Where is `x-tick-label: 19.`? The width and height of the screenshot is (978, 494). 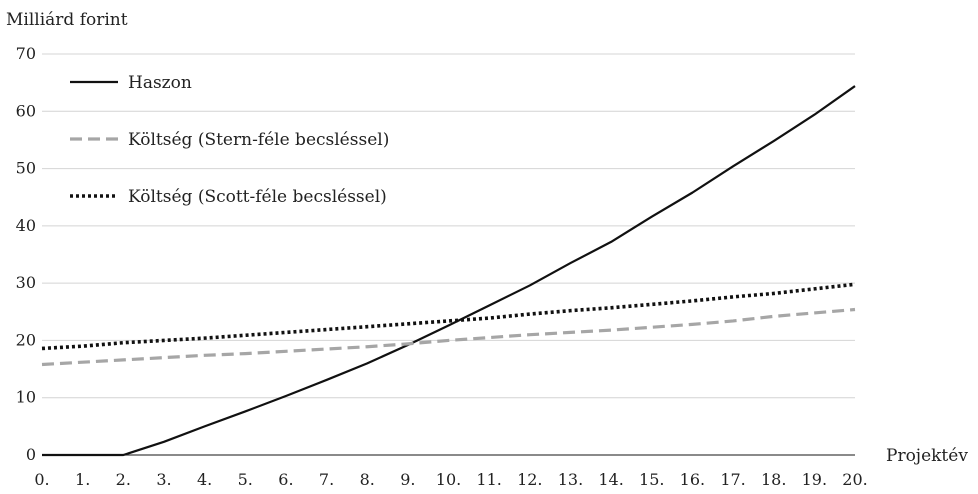
x-tick-label: 19. is located at coordinates (814, 479).